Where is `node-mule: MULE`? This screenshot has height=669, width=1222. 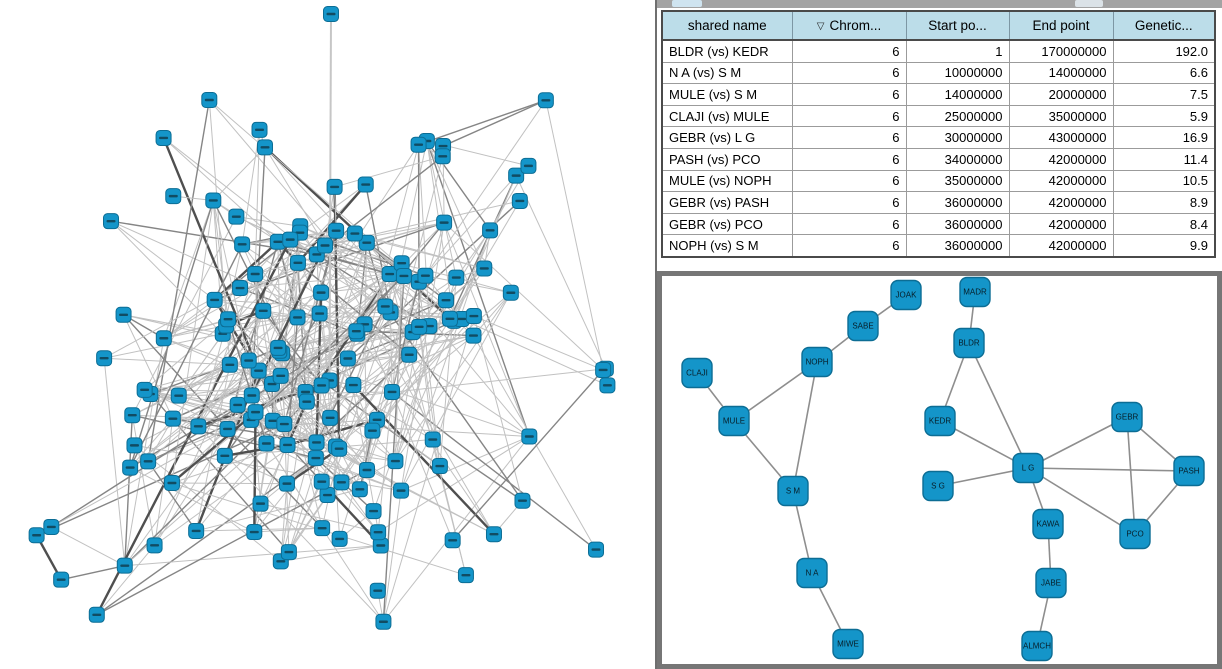
node-mule: MULE is located at coordinates (734, 421).